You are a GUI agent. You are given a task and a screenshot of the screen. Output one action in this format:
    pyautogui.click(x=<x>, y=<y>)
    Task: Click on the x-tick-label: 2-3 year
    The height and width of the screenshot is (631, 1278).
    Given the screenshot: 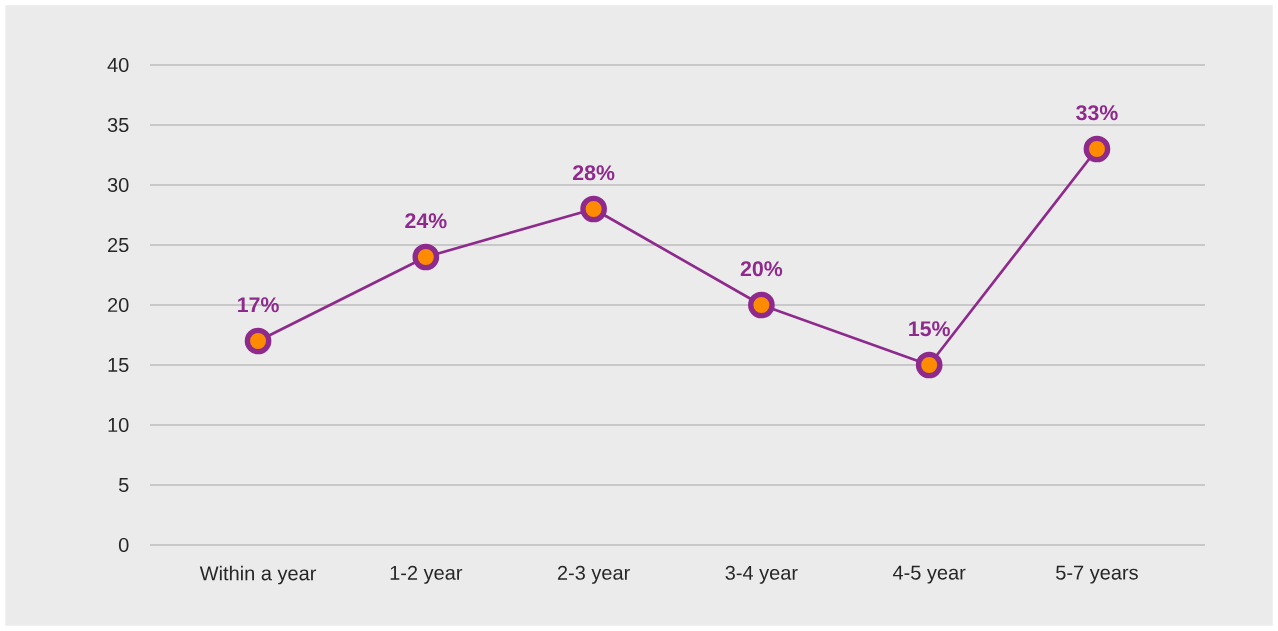 What is the action you would take?
    pyautogui.click(x=593, y=574)
    